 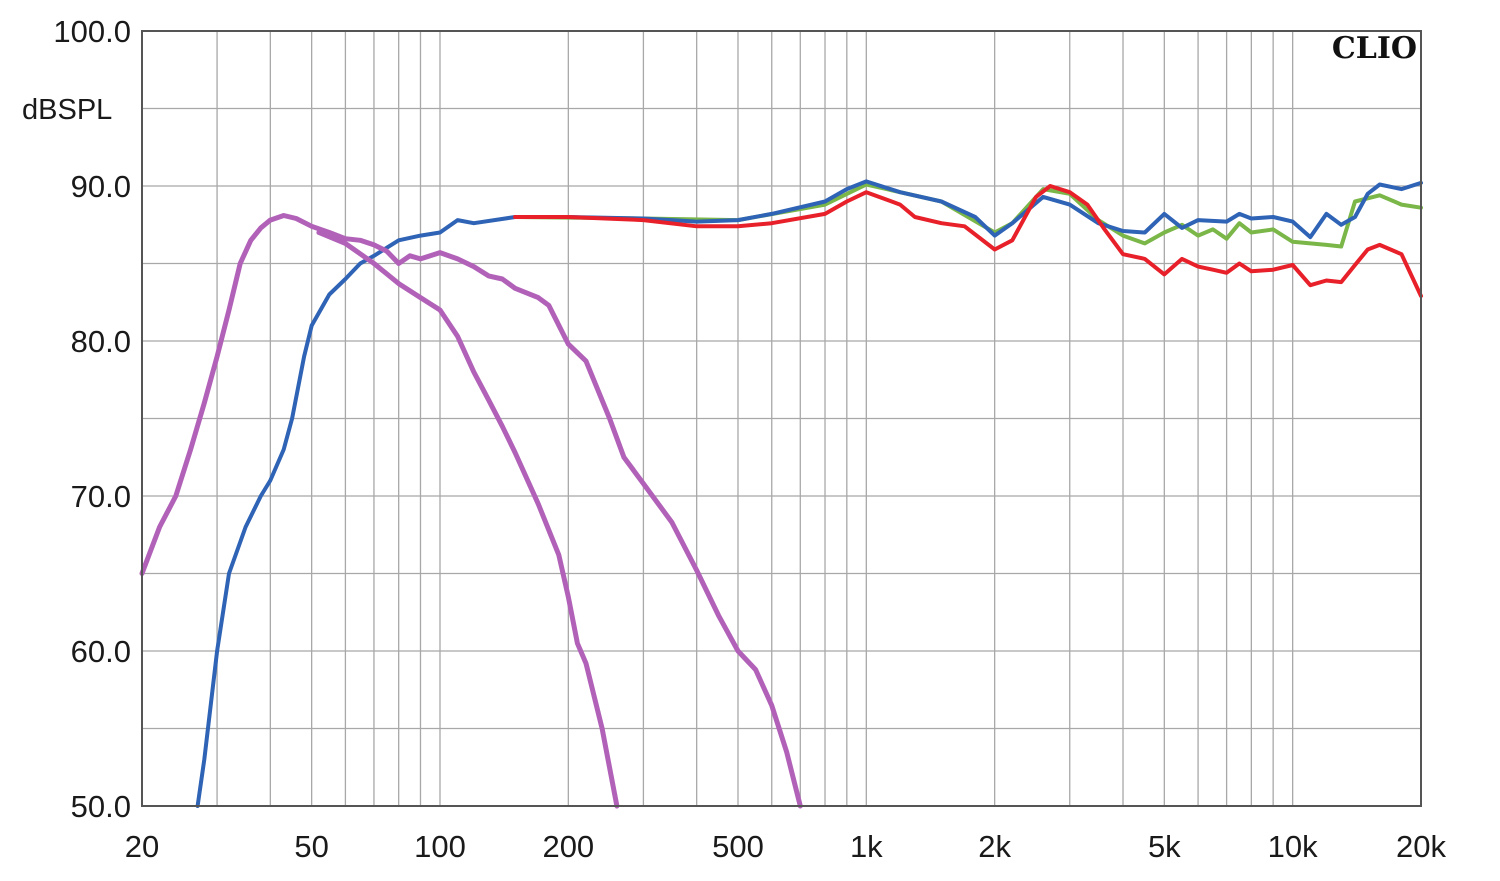 I want to click on x-tick-labels: 20 50 100 200 500 1k 2k 5k 10k 20k, so click(x=786, y=846).